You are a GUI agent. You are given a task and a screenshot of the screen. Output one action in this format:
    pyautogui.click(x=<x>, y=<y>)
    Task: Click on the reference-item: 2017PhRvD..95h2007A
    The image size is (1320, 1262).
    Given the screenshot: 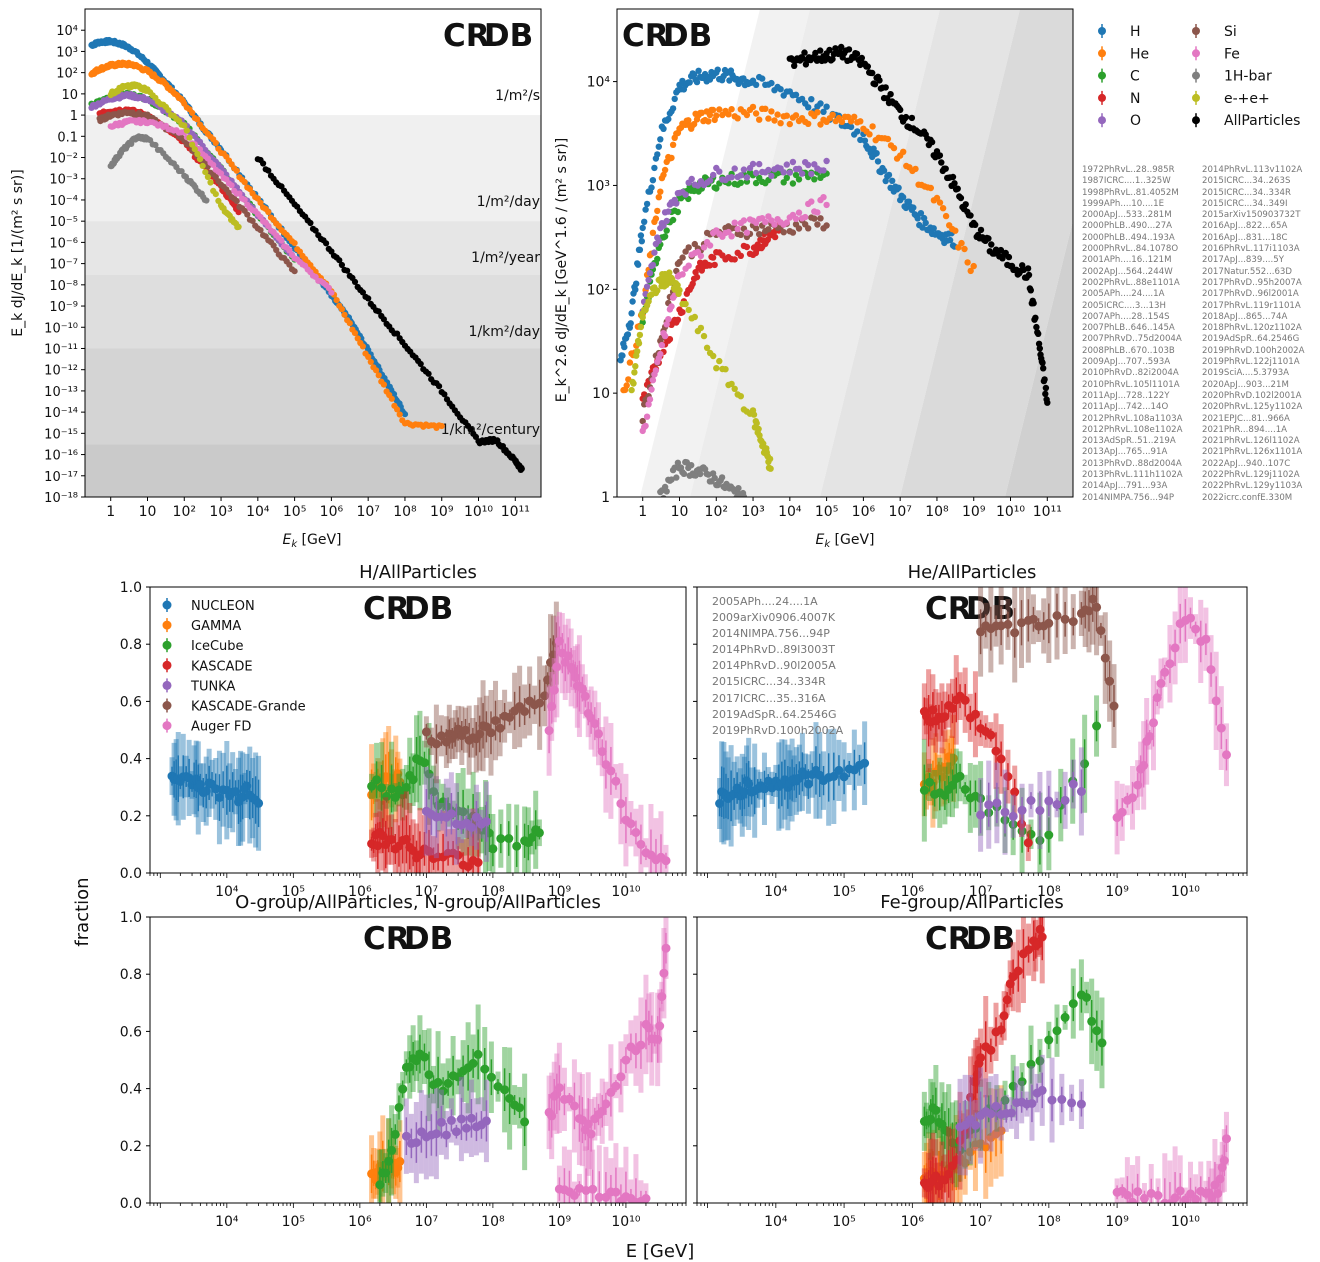 What is the action you would take?
    pyautogui.click(x=1252, y=282)
    